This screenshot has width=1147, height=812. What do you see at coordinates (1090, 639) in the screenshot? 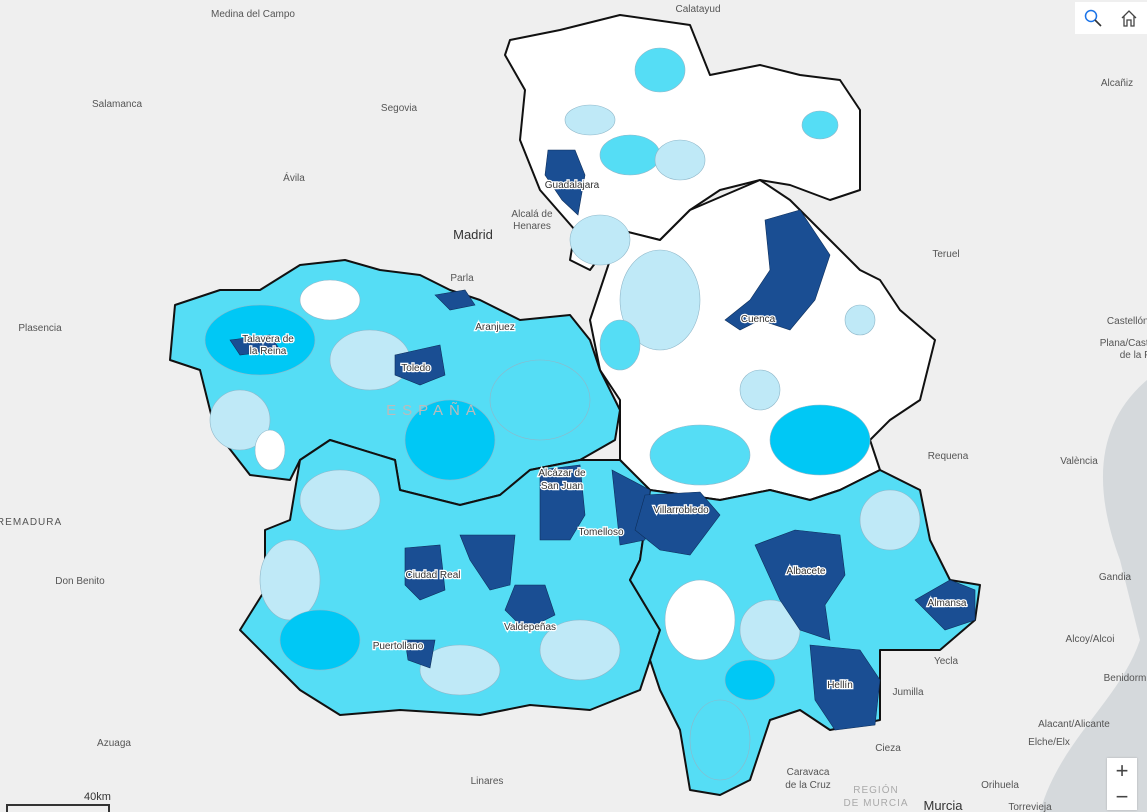
I see `place-label: Alcoy/Alcoi` at bounding box center [1090, 639].